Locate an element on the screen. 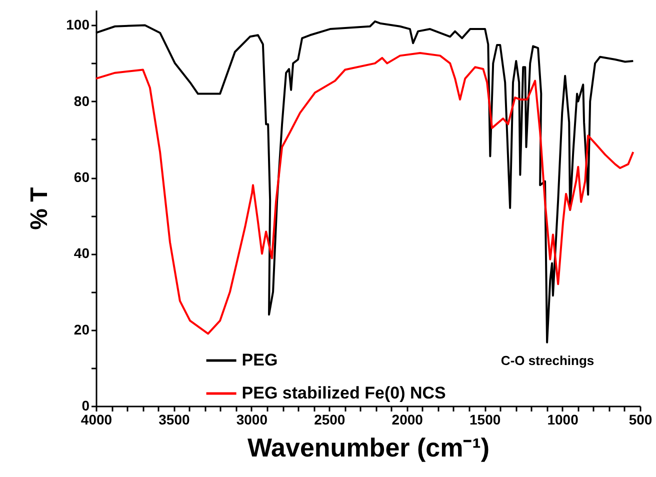 Image resolution: width=656 pixels, height=477 pixels. y-tick-label: 80 is located at coordinates (82, 100).